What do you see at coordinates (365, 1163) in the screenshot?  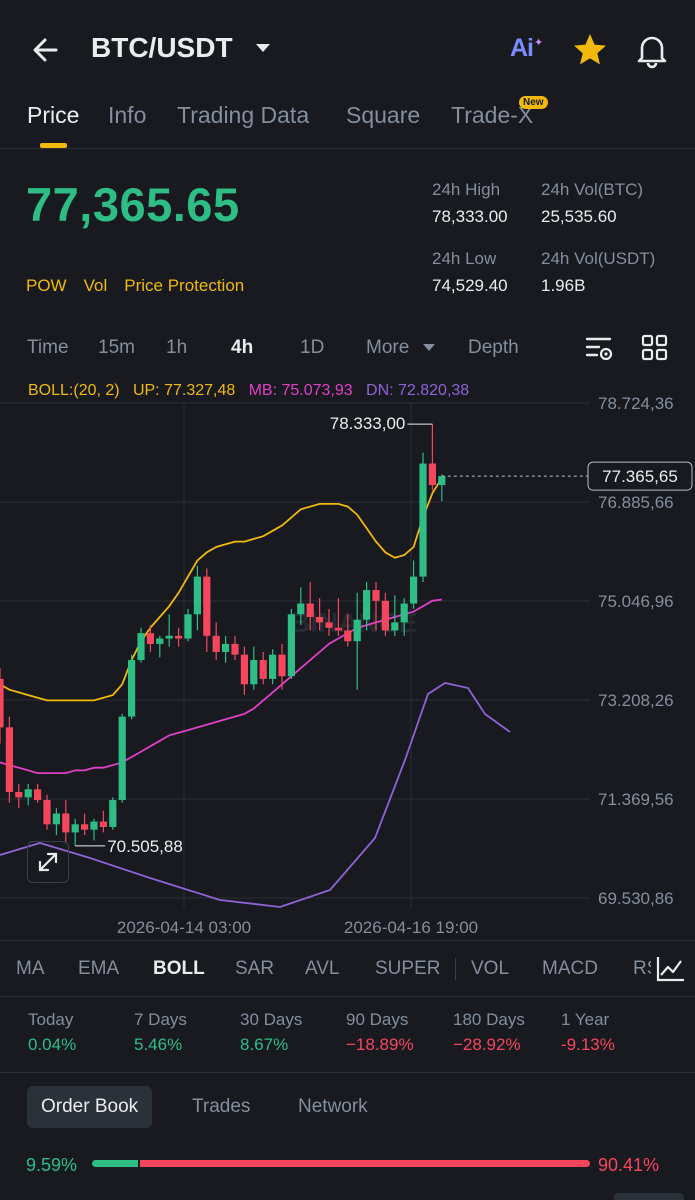 I see `ratio-bar-sell` at bounding box center [365, 1163].